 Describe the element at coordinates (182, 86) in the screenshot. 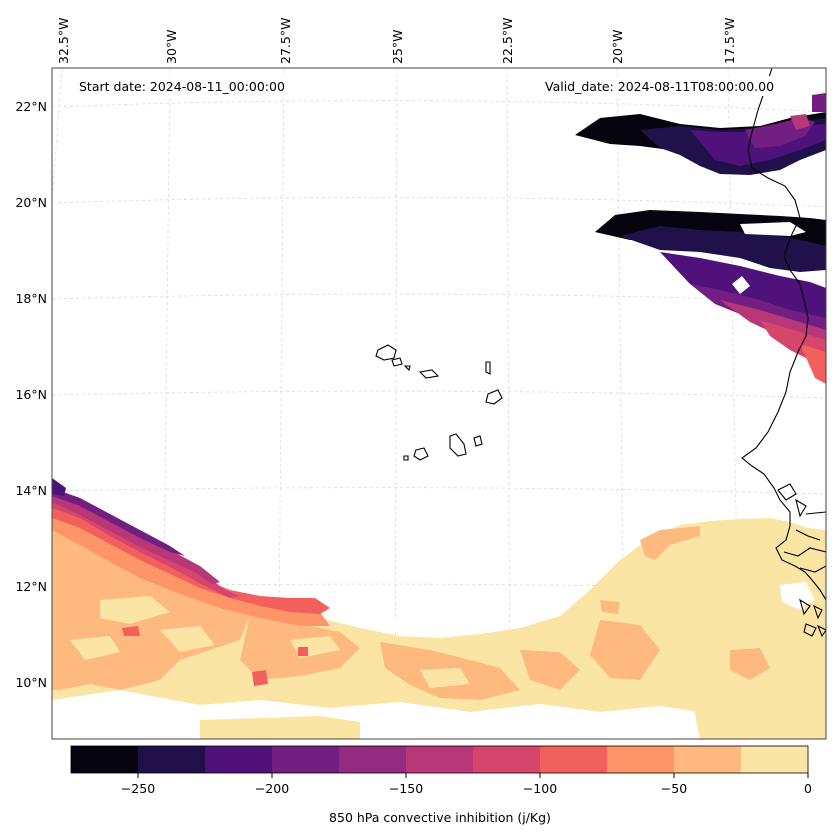

I see `start-date-text: Start date: 2024-08-11_00:00:00` at that location.